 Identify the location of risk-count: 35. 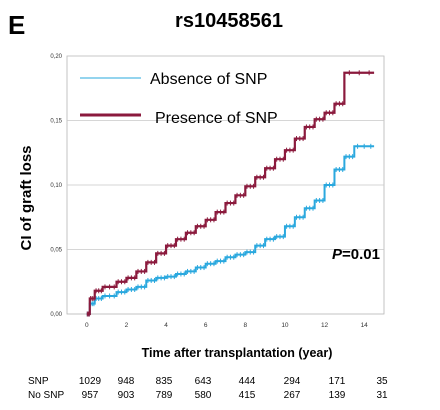
(382, 381).